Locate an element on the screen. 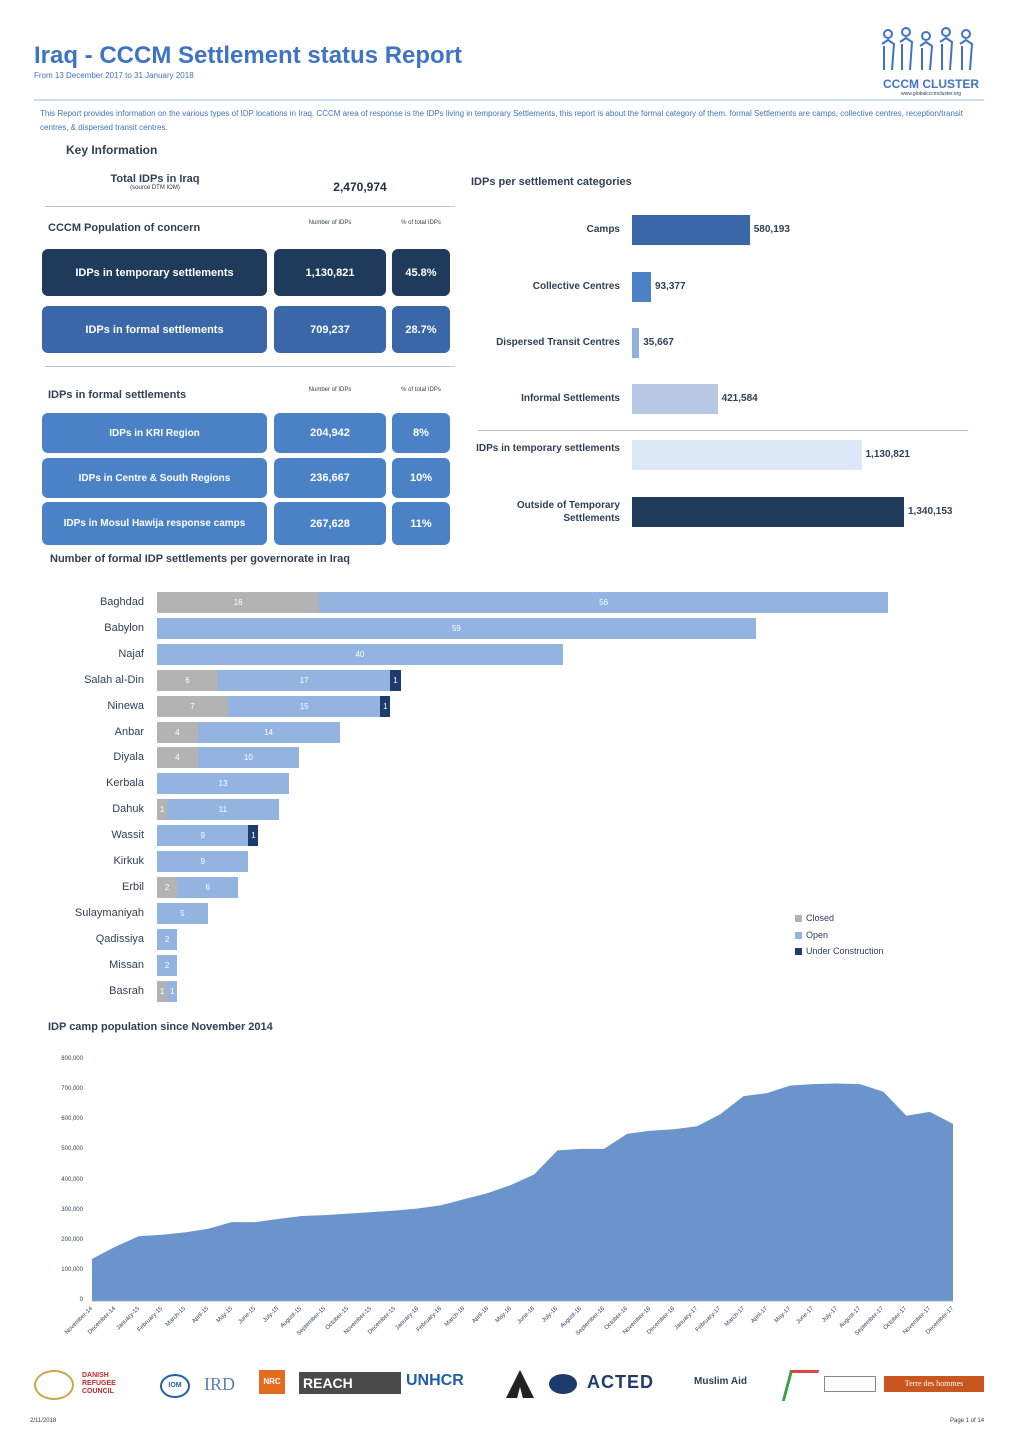 The height and width of the screenshot is (1449, 1024). people-group-icon is located at coordinates (927, 49).